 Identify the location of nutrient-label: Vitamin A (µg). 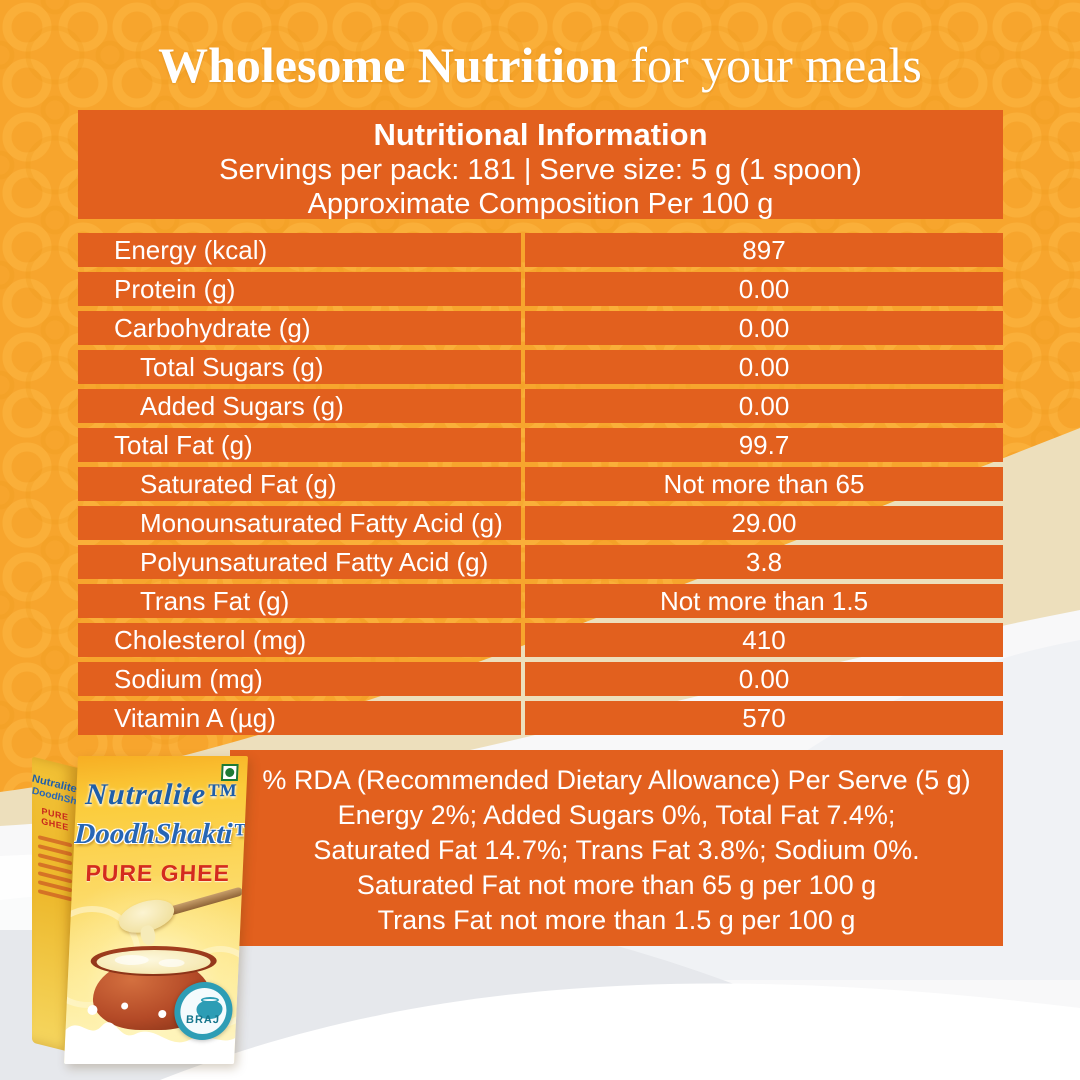
(299, 718).